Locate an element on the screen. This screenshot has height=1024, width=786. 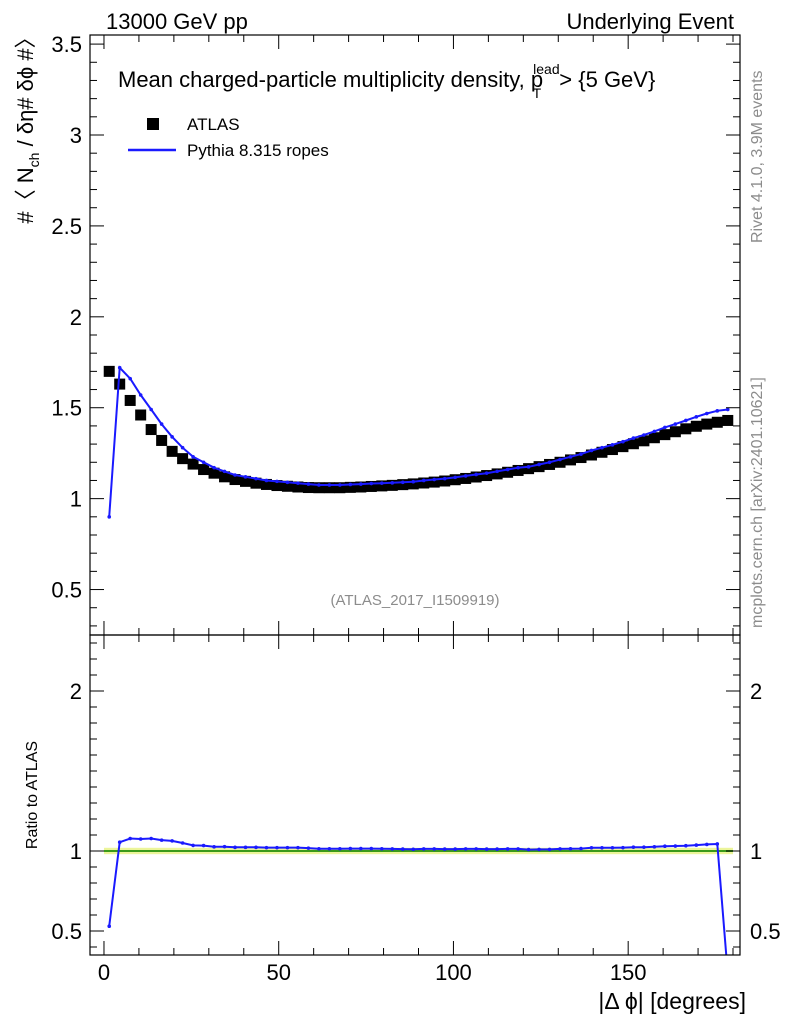
title-sub: T is located at coordinates (537, 93).